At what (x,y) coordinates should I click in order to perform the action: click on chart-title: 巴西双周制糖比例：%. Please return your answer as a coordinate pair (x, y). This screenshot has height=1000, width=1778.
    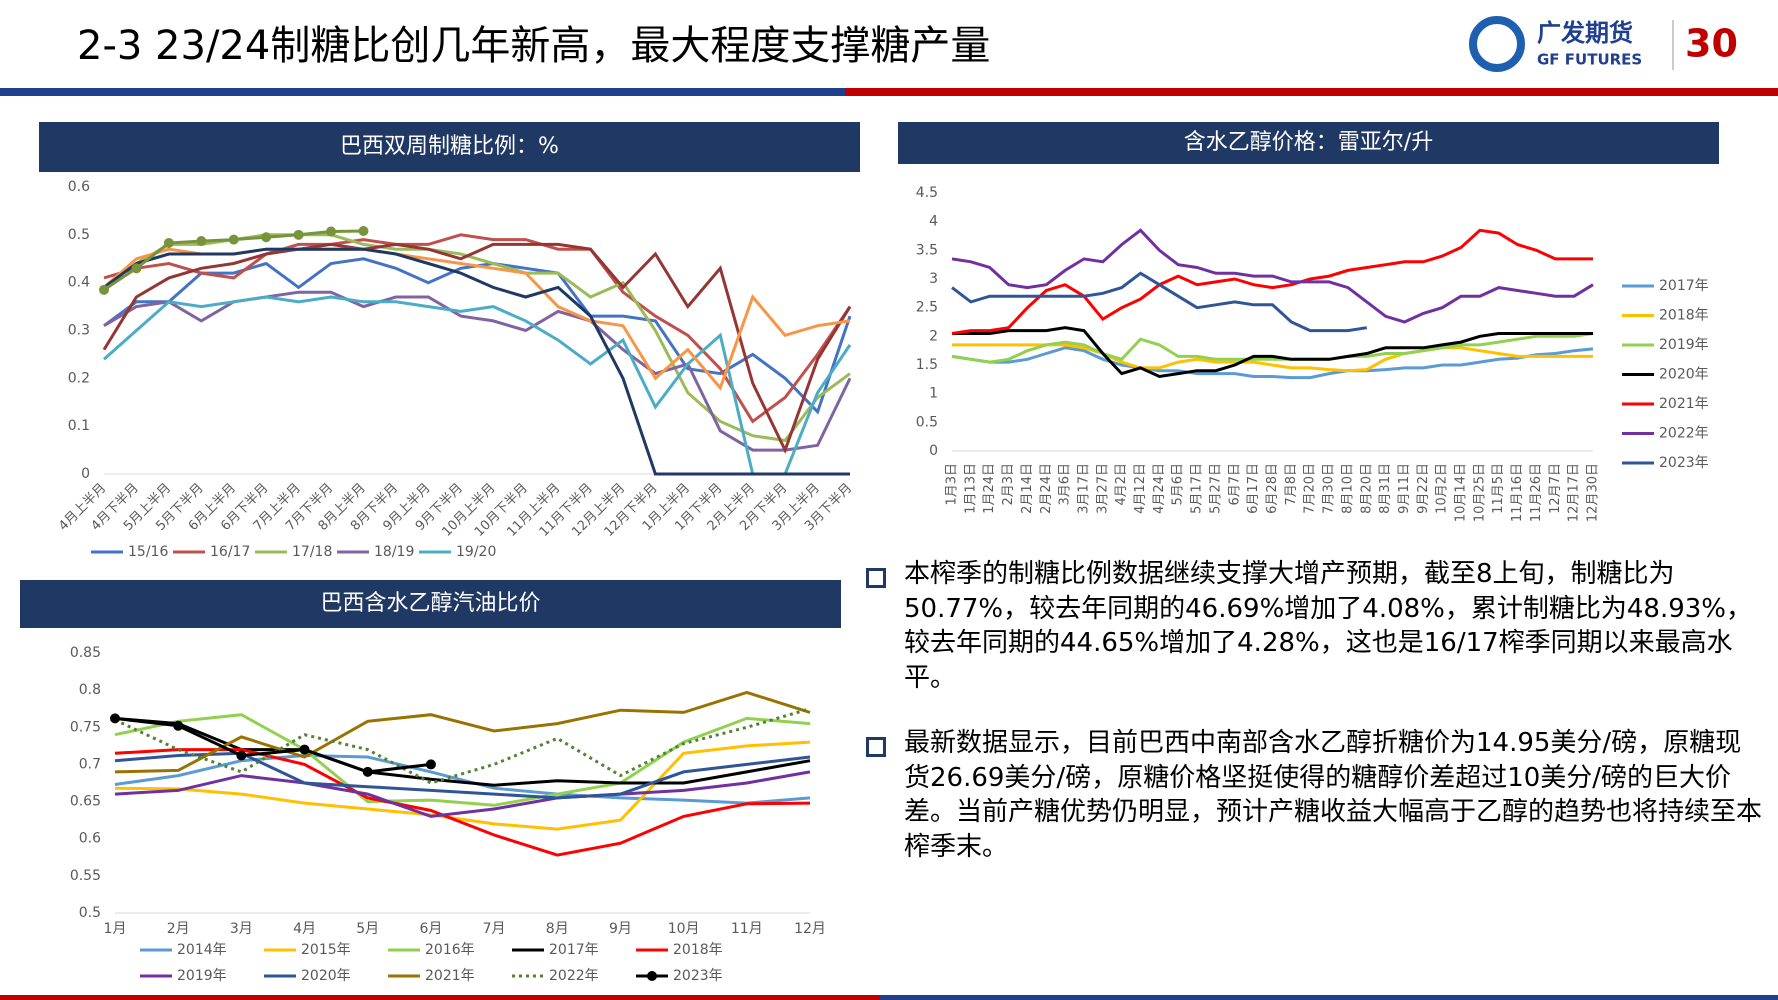
    Looking at the image, I should click on (449, 146).